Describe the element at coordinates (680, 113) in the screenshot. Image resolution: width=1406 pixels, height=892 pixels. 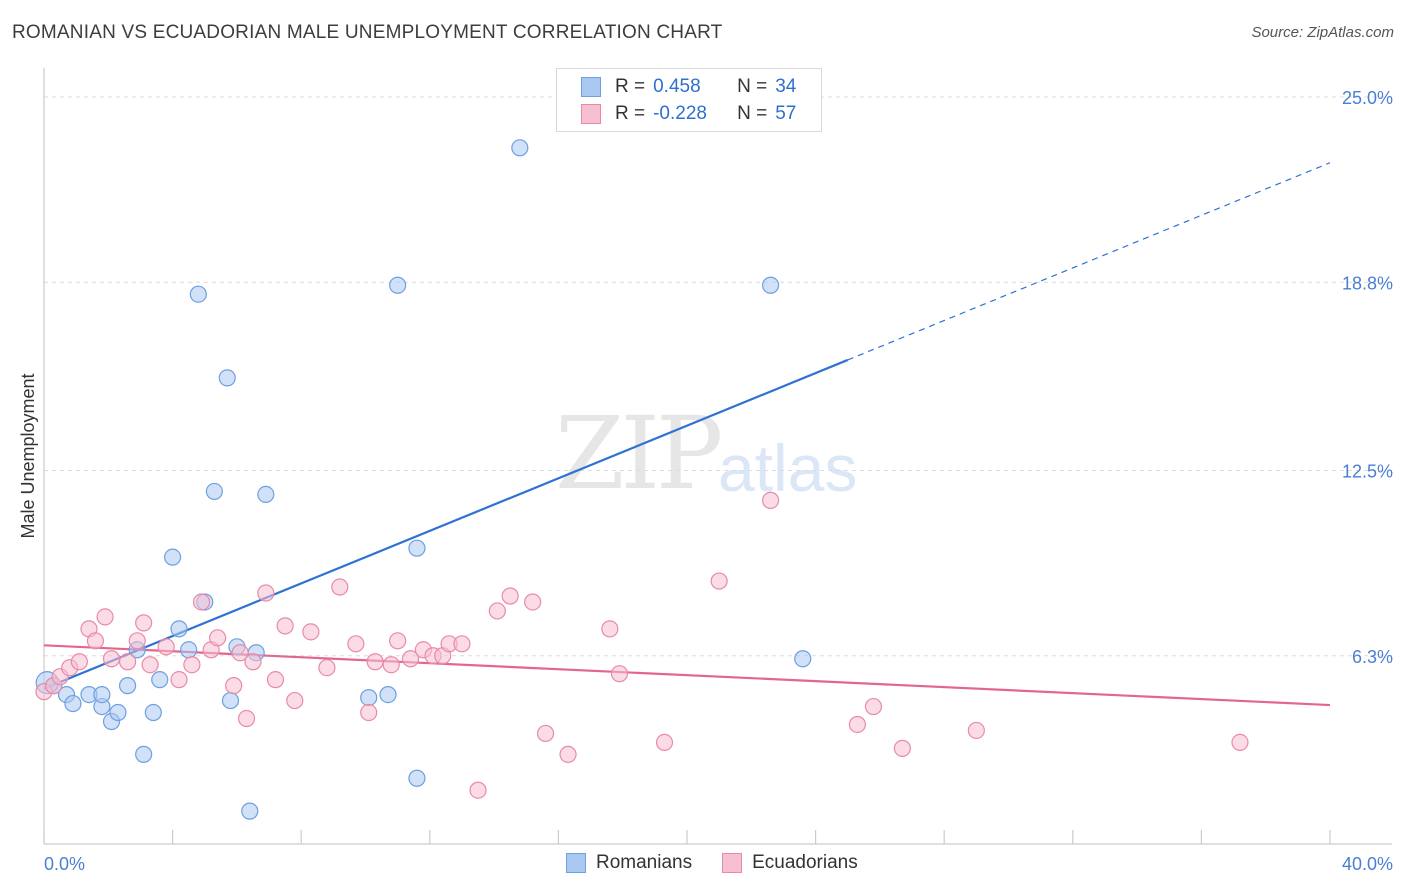
I see `r-value: -0.228` at that location.